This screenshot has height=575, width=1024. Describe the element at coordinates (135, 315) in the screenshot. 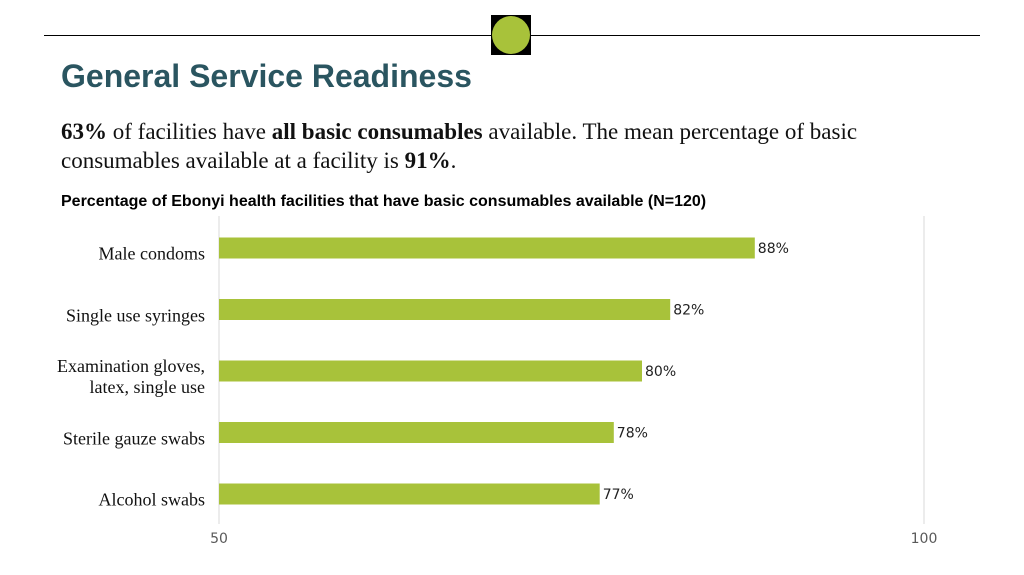

I see `category-label: Single use syringes` at that location.